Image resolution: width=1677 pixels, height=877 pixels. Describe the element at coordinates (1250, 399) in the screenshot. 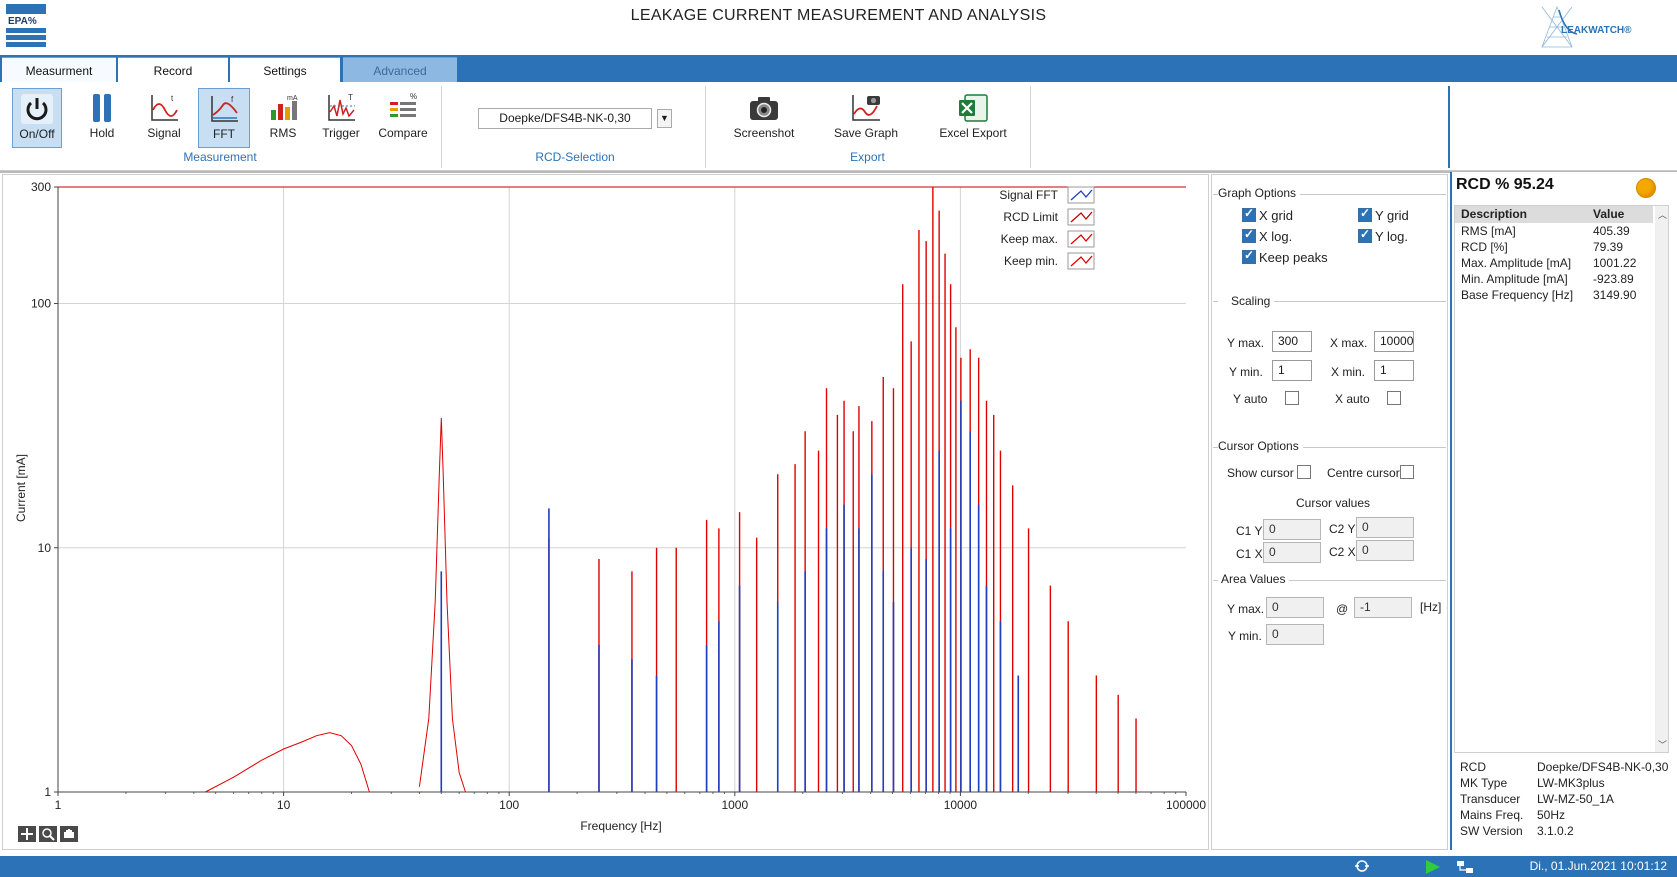

I see `y-auto-label: Y auto` at that location.